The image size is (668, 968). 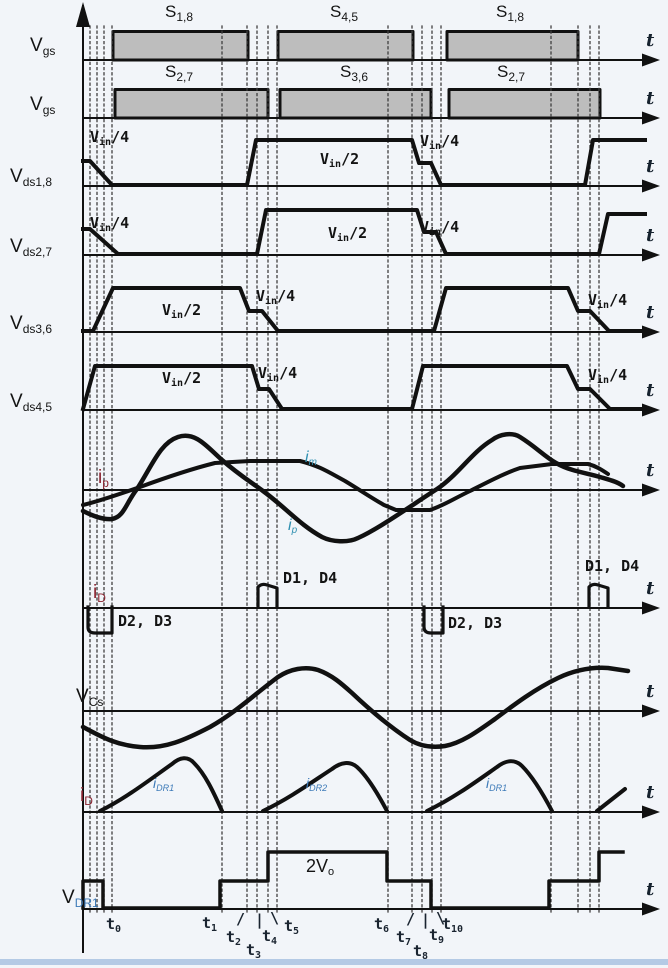 I want to click on output-voltage-mark: 2Vo, so click(x=320, y=867).